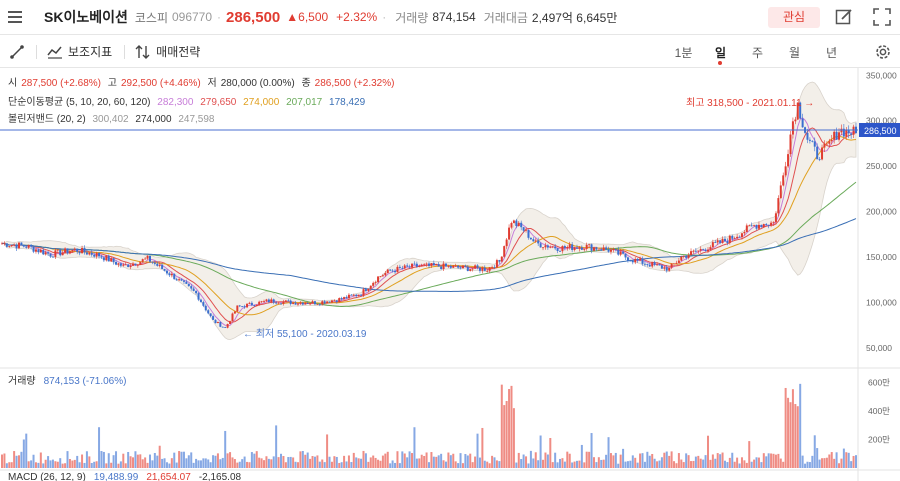 The height and width of the screenshot is (481, 900). I want to click on tab-minute: 1분, so click(683, 52).